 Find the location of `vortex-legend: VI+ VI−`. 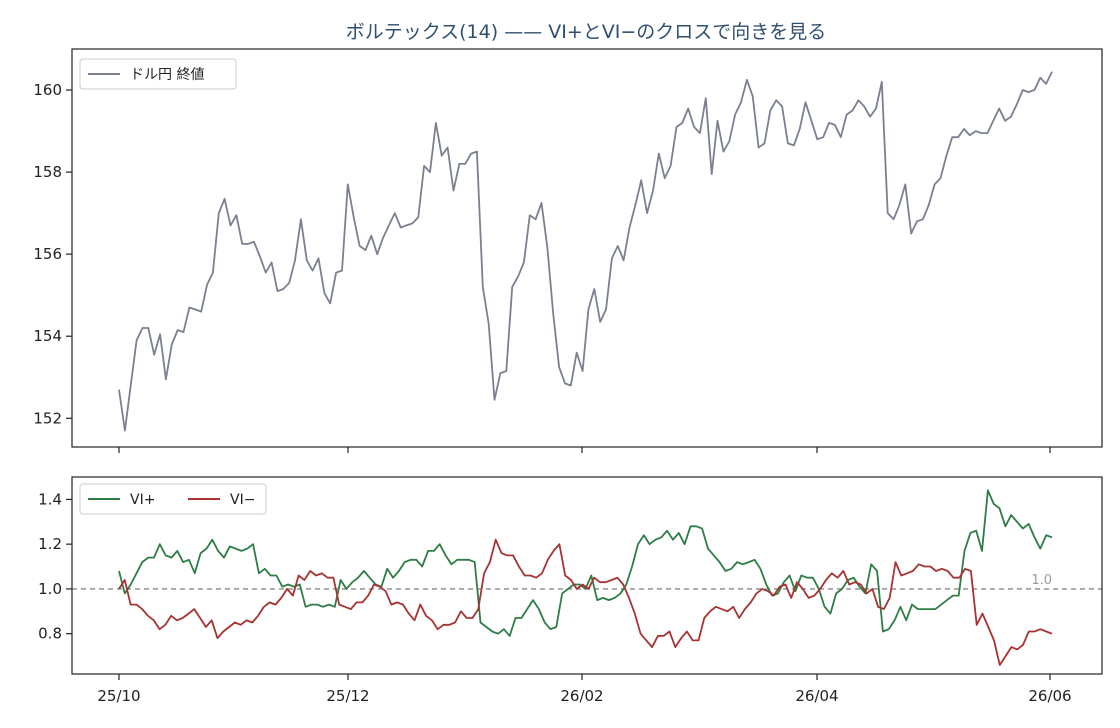

vortex-legend: VI+ VI− is located at coordinates (173, 499).